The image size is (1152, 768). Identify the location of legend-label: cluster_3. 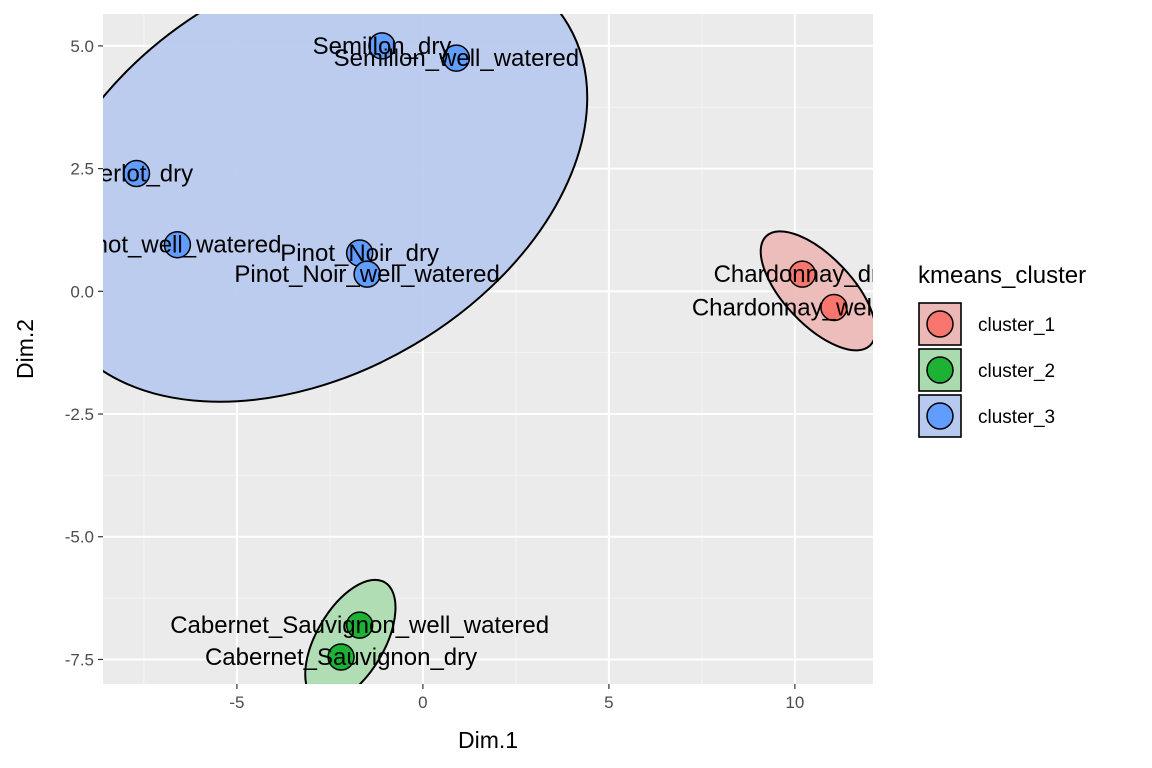
(1016, 417).